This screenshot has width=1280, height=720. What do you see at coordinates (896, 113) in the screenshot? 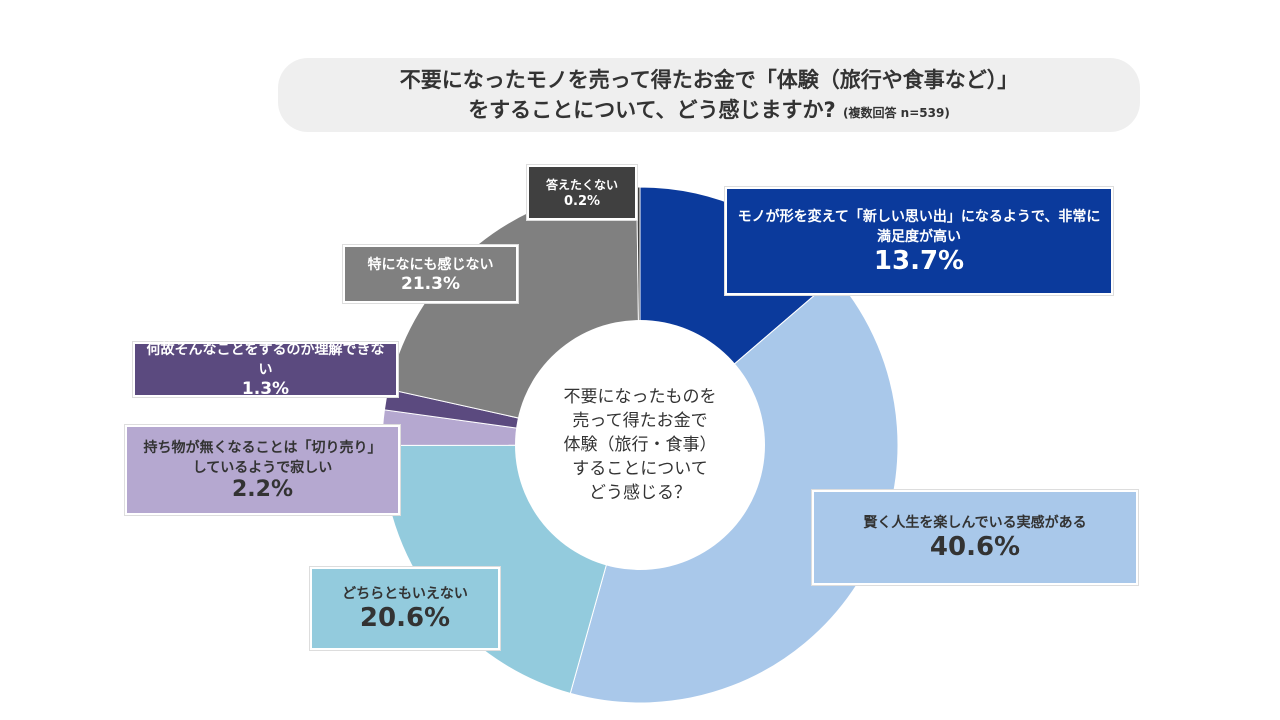
I see `chart-note: (複数回答 n=539)` at bounding box center [896, 113].